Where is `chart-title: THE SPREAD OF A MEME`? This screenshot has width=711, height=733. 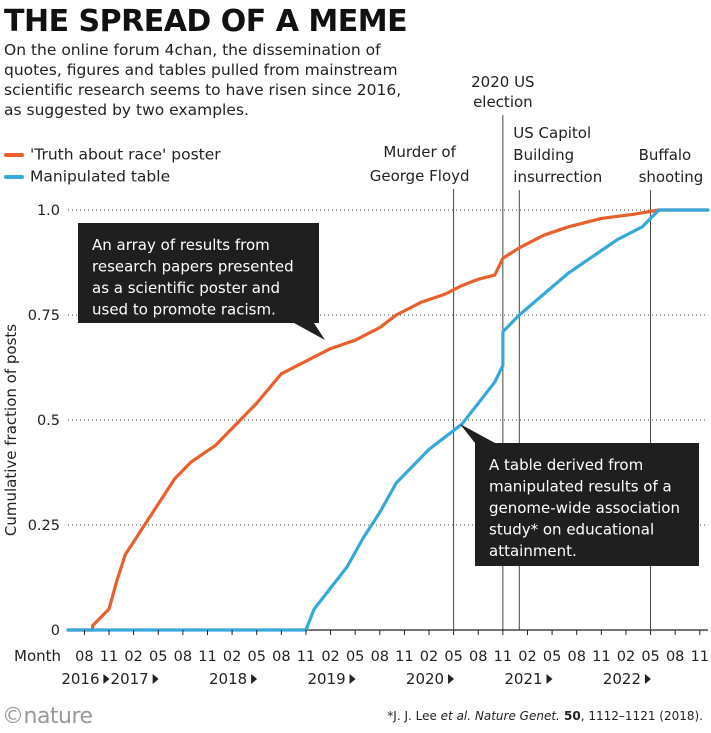 chart-title: THE SPREAD OF A MEME is located at coordinates (206, 21).